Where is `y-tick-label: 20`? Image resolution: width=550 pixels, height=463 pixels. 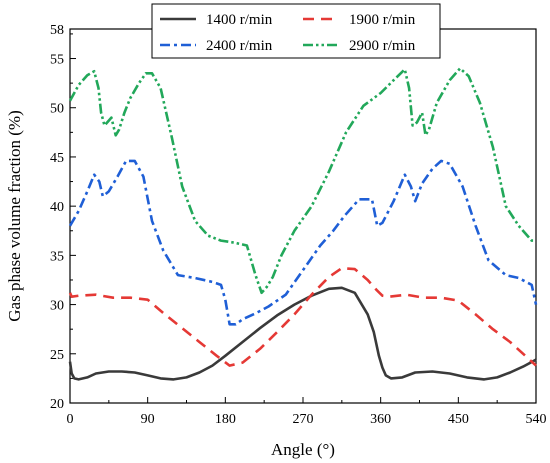
y-tick-label: 20 is located at coordinates (57, 404).